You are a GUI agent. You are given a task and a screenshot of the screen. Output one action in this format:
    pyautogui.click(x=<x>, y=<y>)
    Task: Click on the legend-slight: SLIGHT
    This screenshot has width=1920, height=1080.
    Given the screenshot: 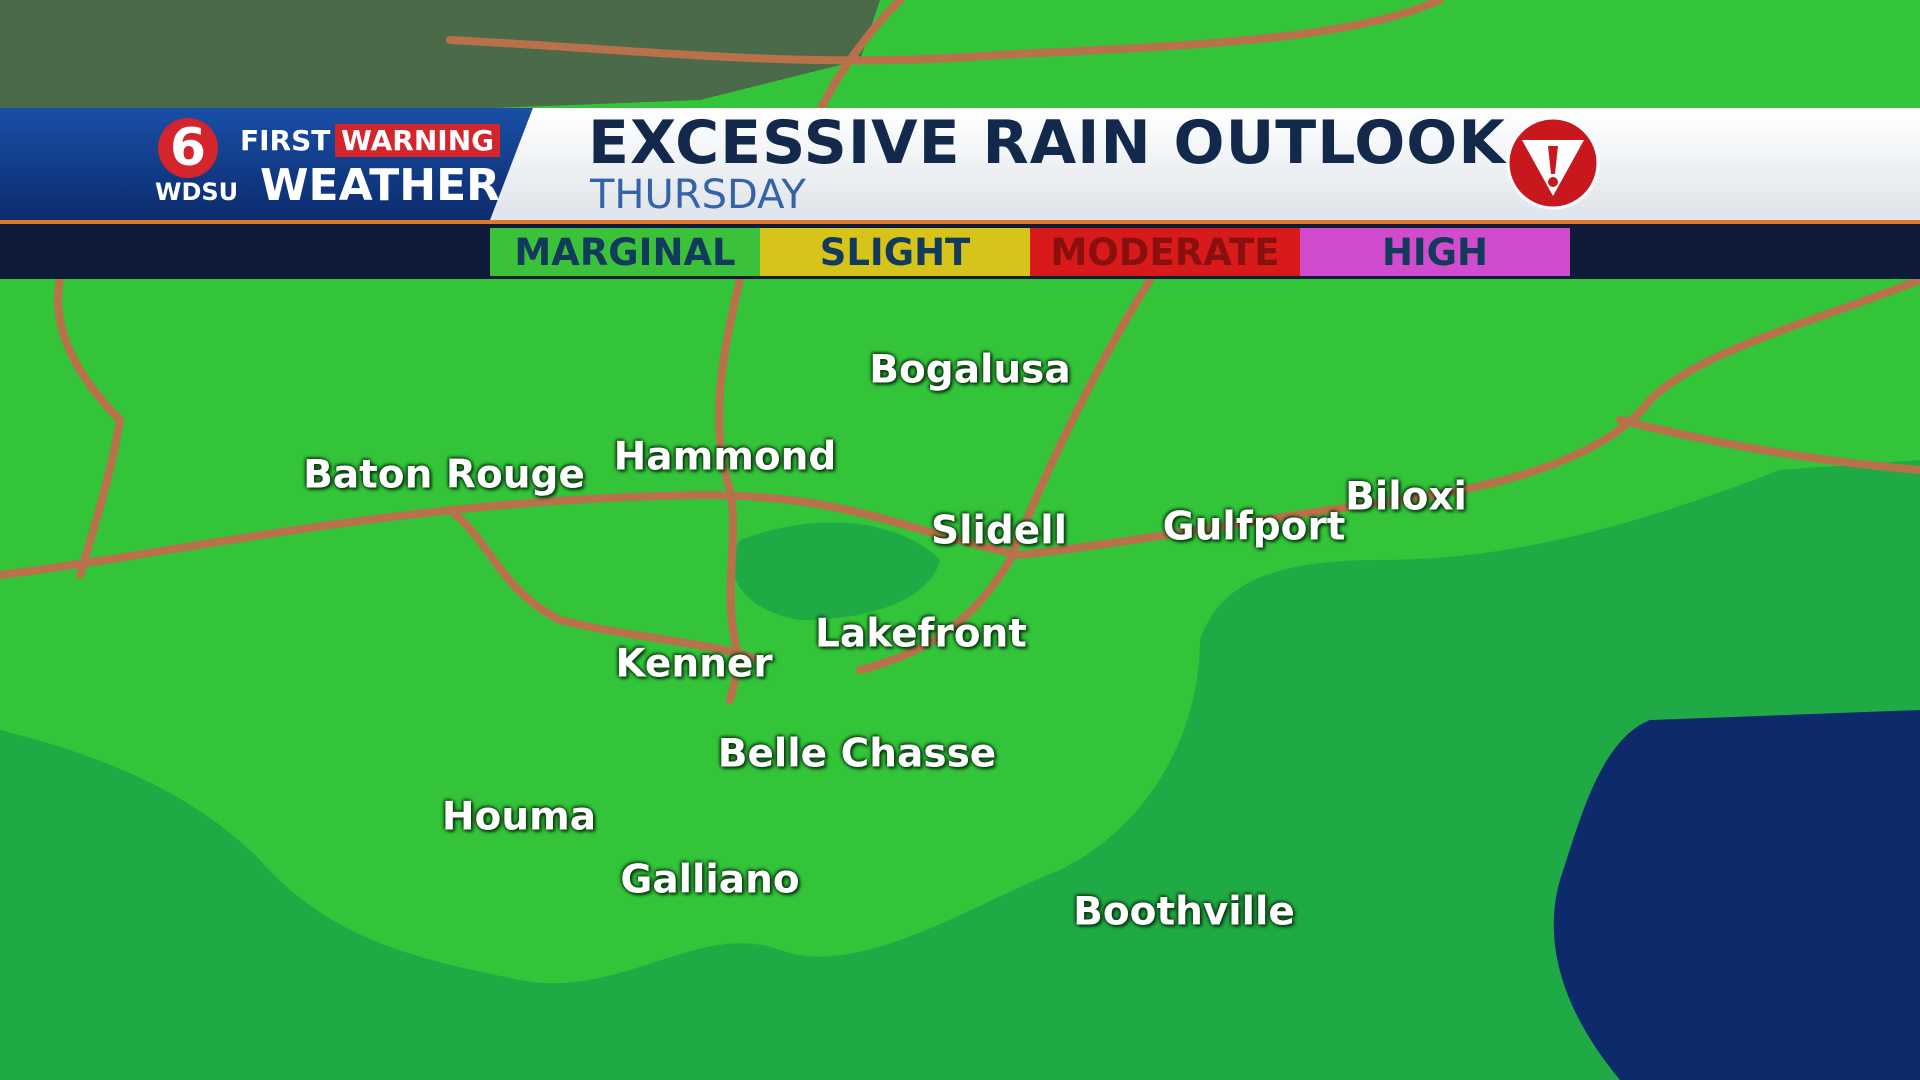 What is the action you would take?
    pyautogui.click(x=895, y=252)
    